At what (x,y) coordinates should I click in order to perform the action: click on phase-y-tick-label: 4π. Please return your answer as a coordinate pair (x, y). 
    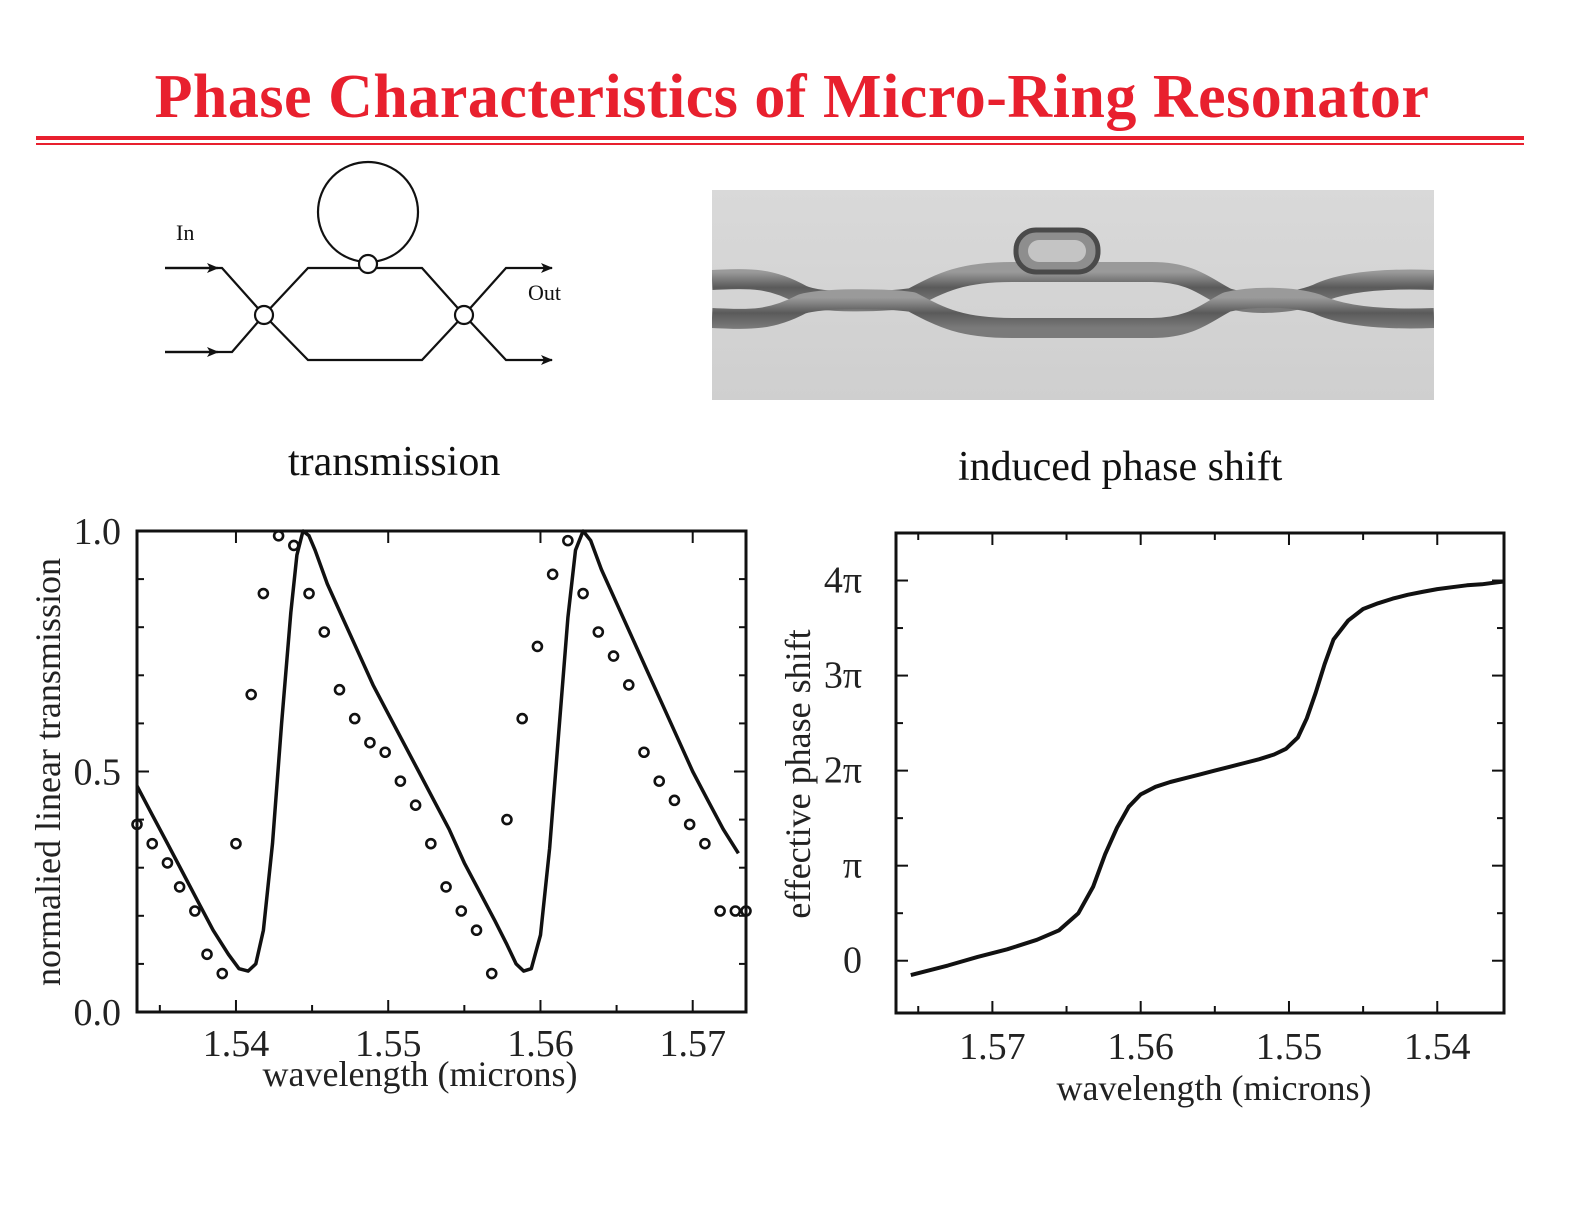
    Looking at the image, I should click on (843, 581).